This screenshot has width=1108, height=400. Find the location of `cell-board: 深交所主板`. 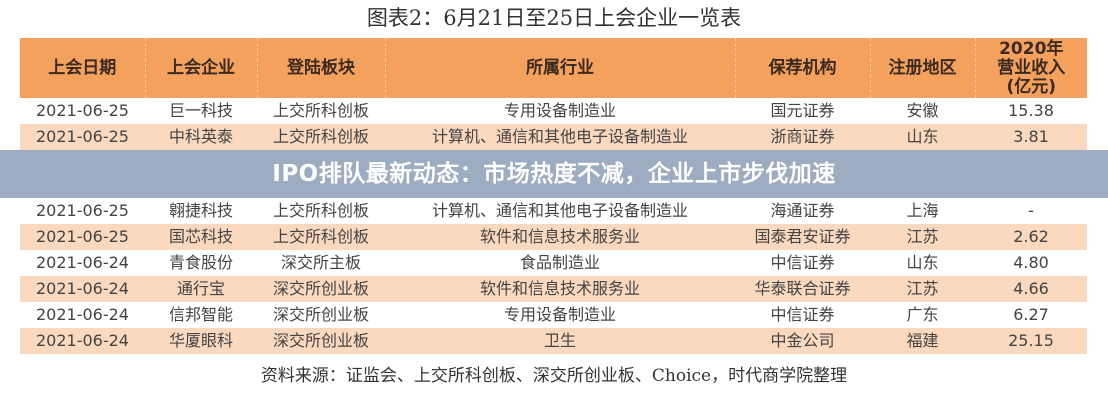

cell-board: 深交所主板 is located at coordinates (320, 262).